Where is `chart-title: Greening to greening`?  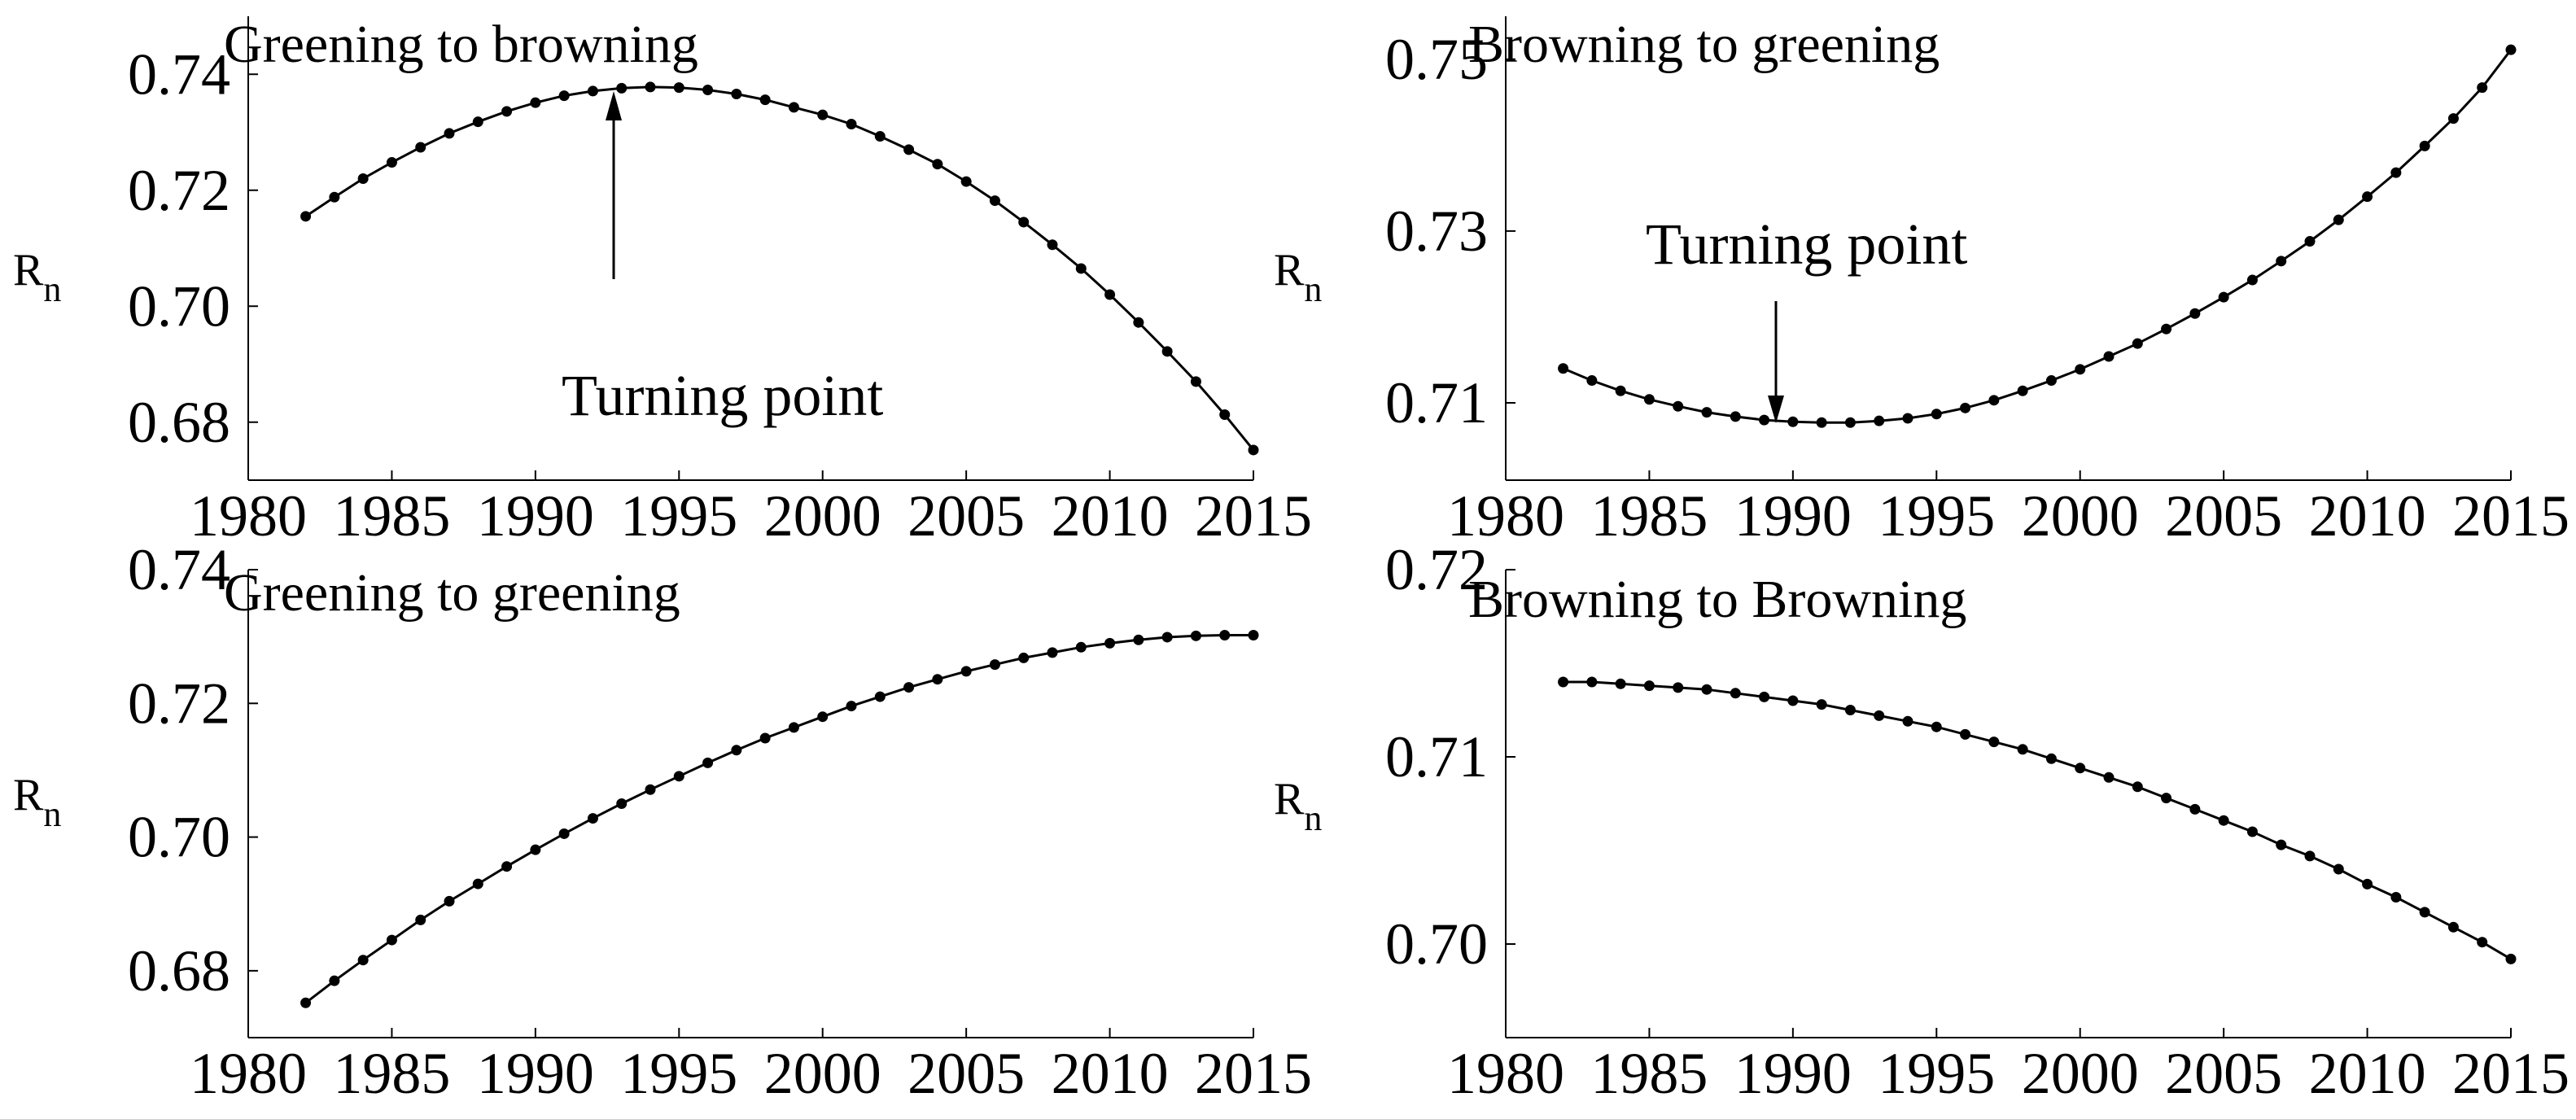 chart-title: Greening to greening is located at coordinates (452, 593).